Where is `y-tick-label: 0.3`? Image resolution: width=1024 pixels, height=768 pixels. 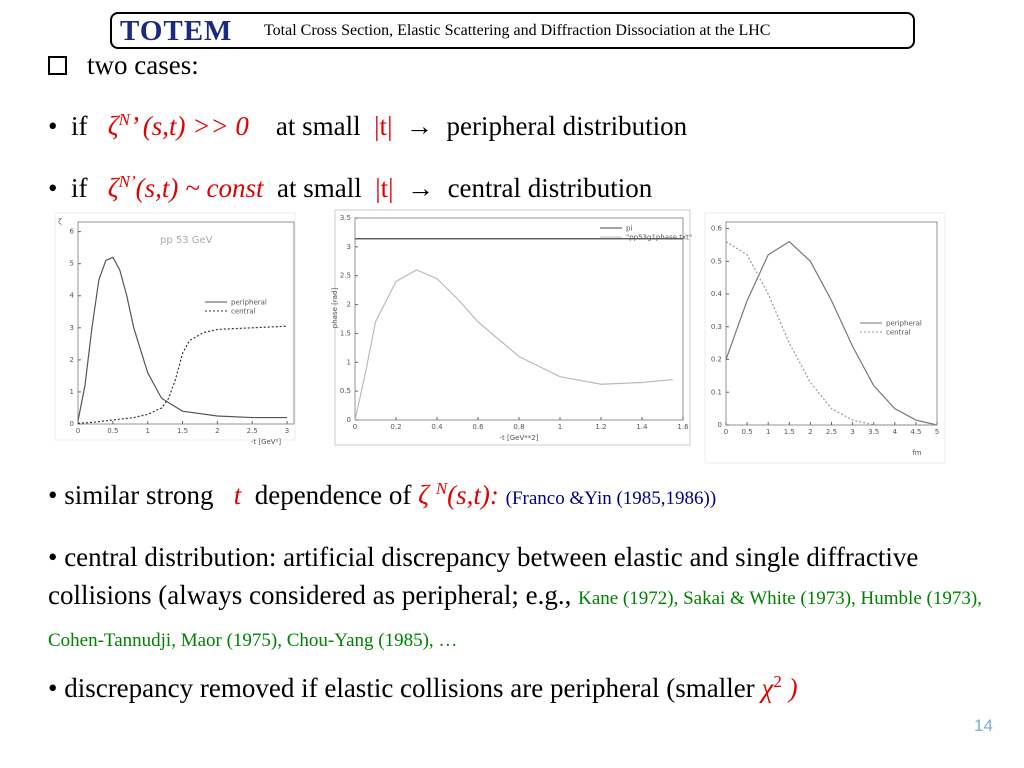 y-tick-label: 0.3 is located at coordinates (716, 327).